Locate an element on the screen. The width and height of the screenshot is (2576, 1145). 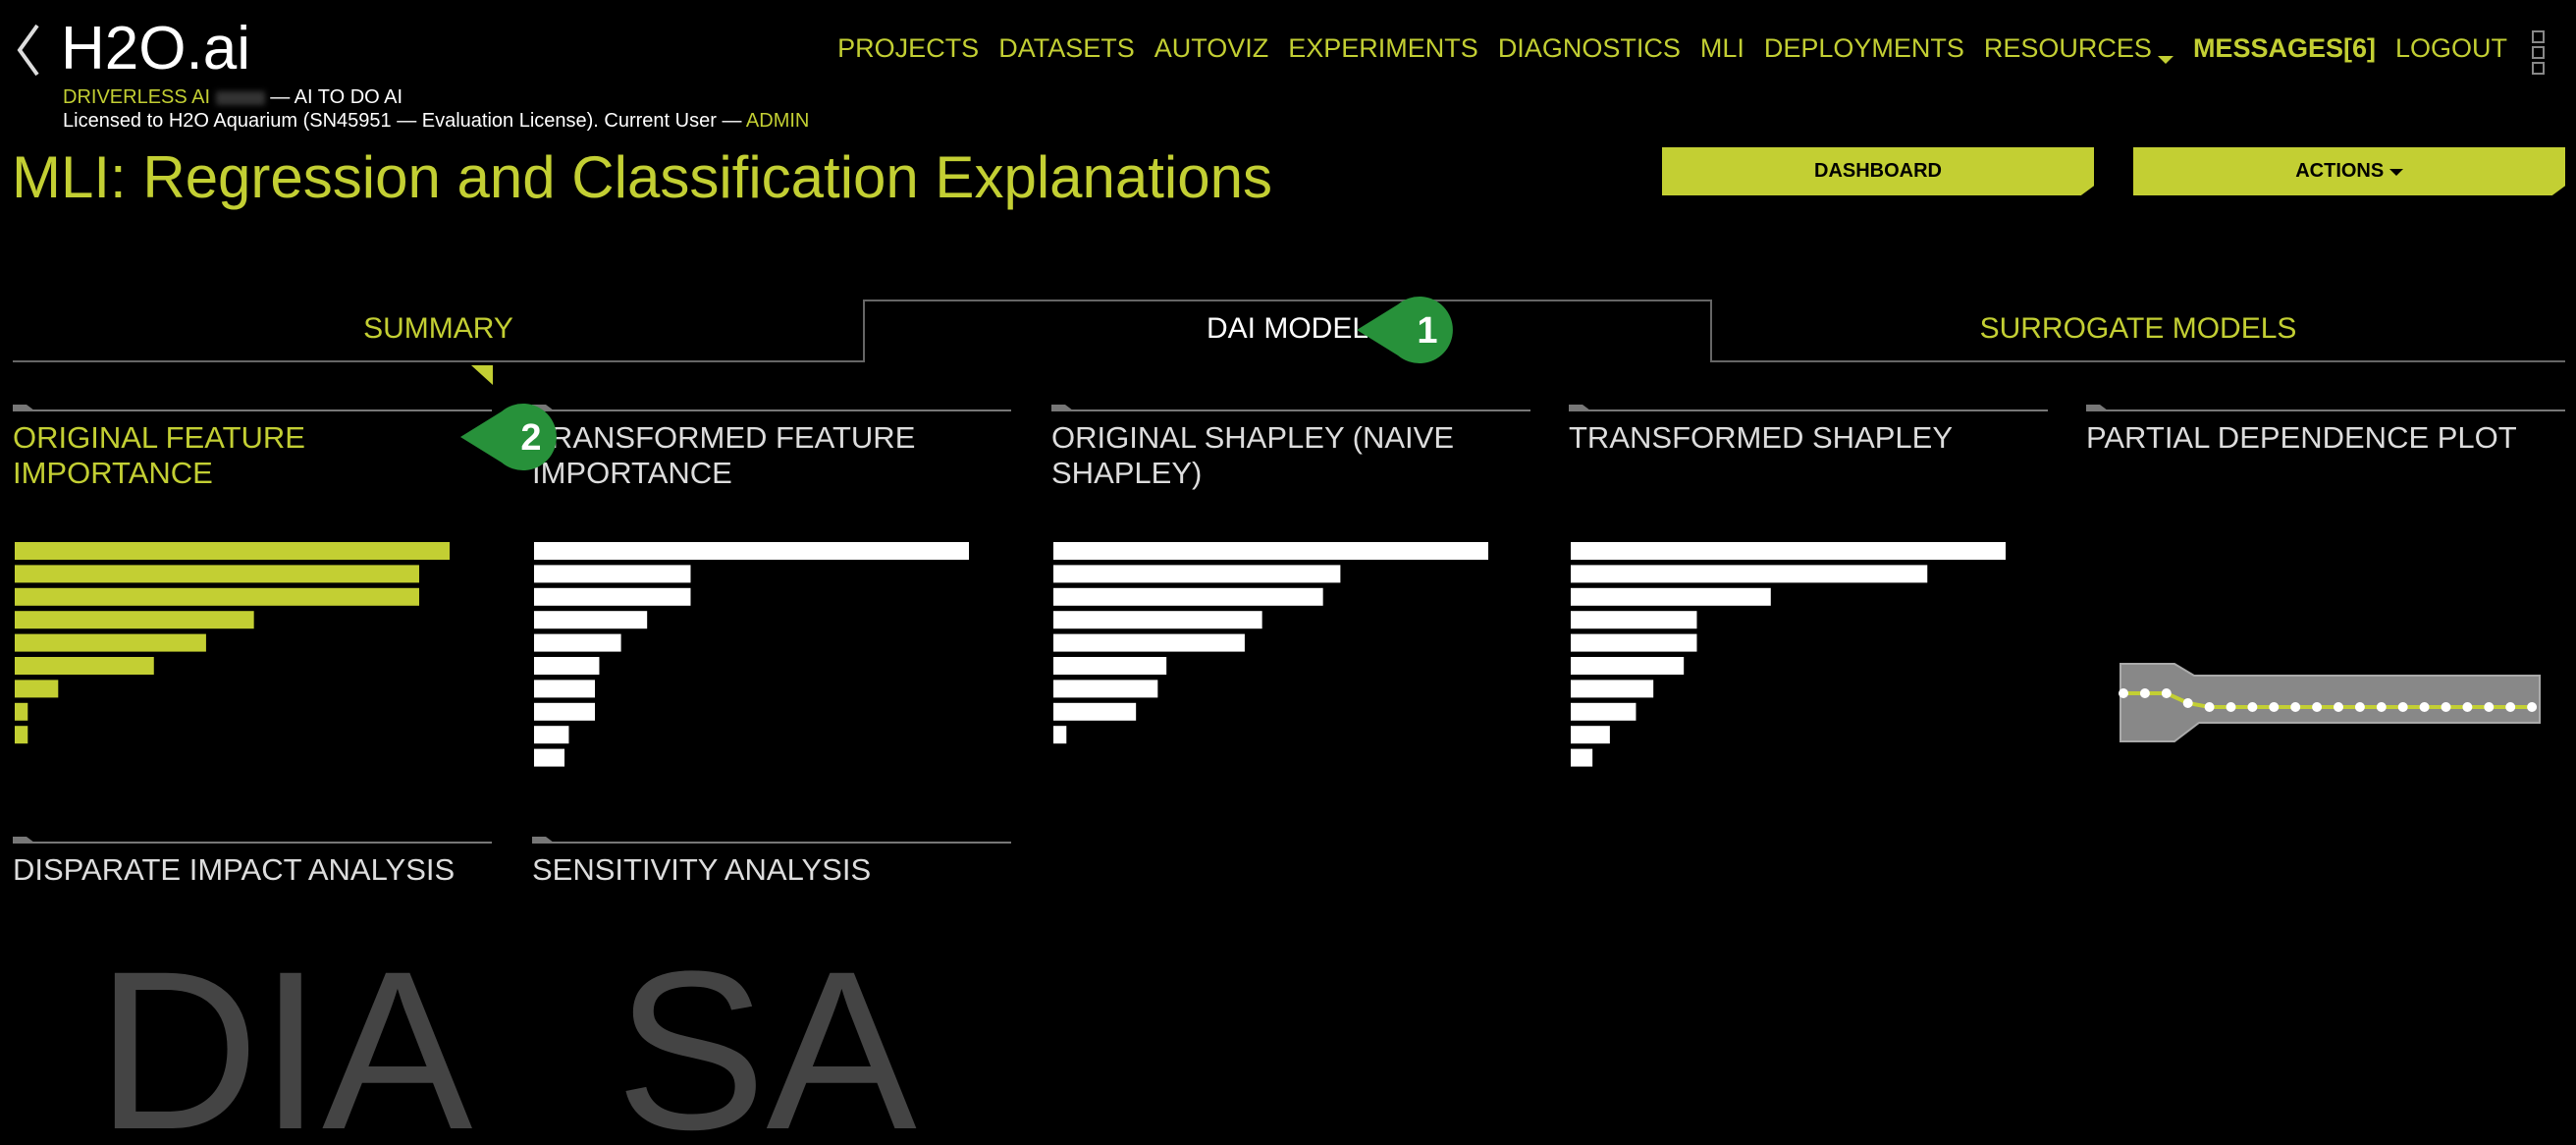
tile-title: ORIGINAL SHAPLEY (NAIVE SHAPLEY) is located at coordinates (1253, 455).